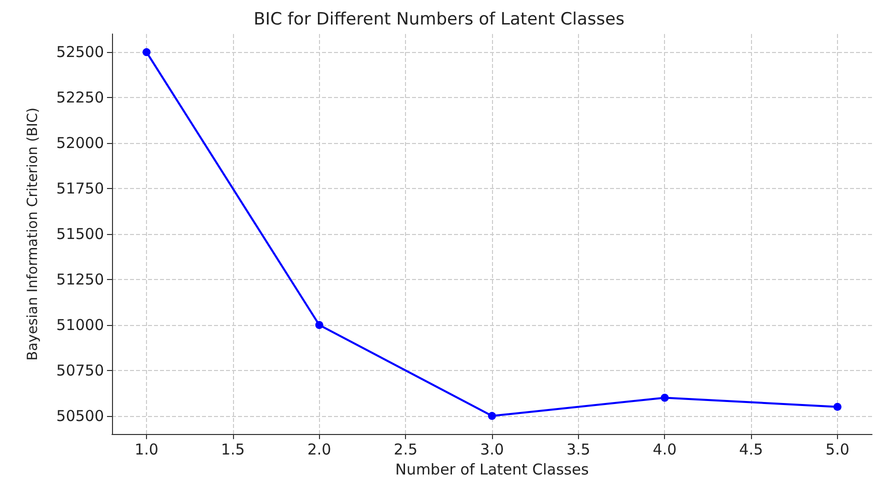 The image size is (878, 482). What do you see at coordinates (232, 449) in the screenshot?
I see `x-tick-label: 1.5` at bounding box center [232, 449].